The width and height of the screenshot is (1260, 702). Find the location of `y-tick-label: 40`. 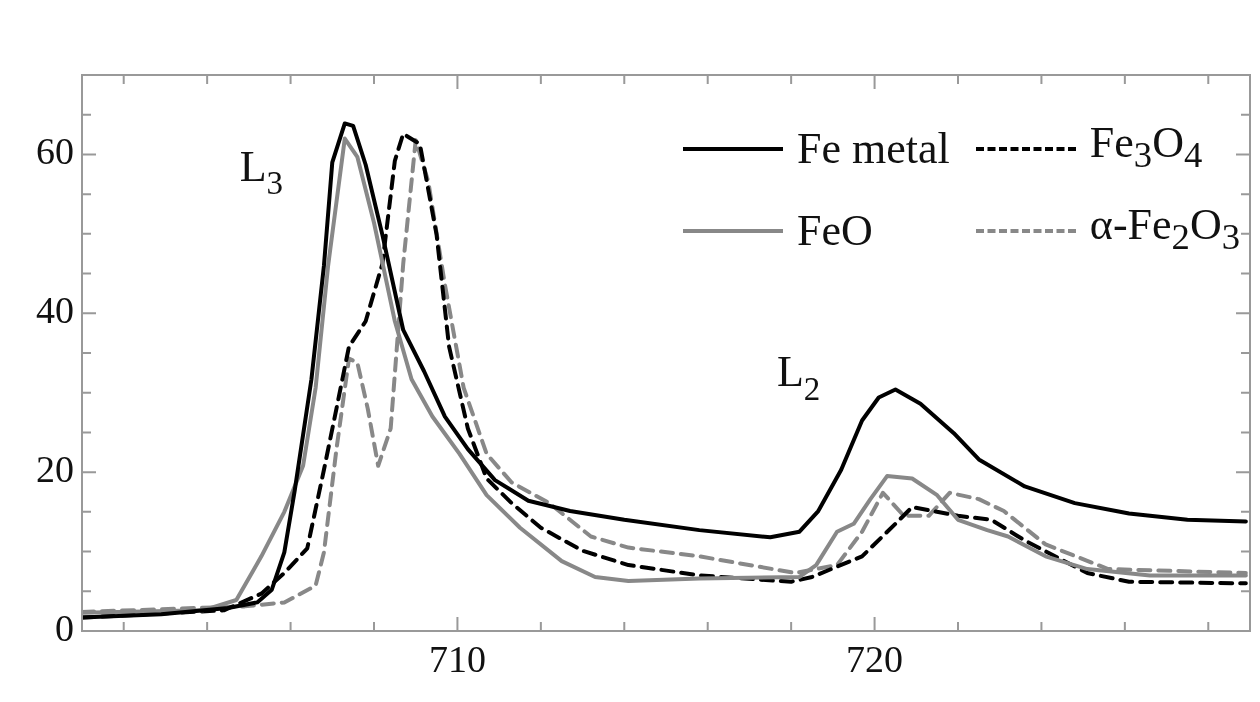

y-tick-label: 40 is located at coordinates (55, 310).